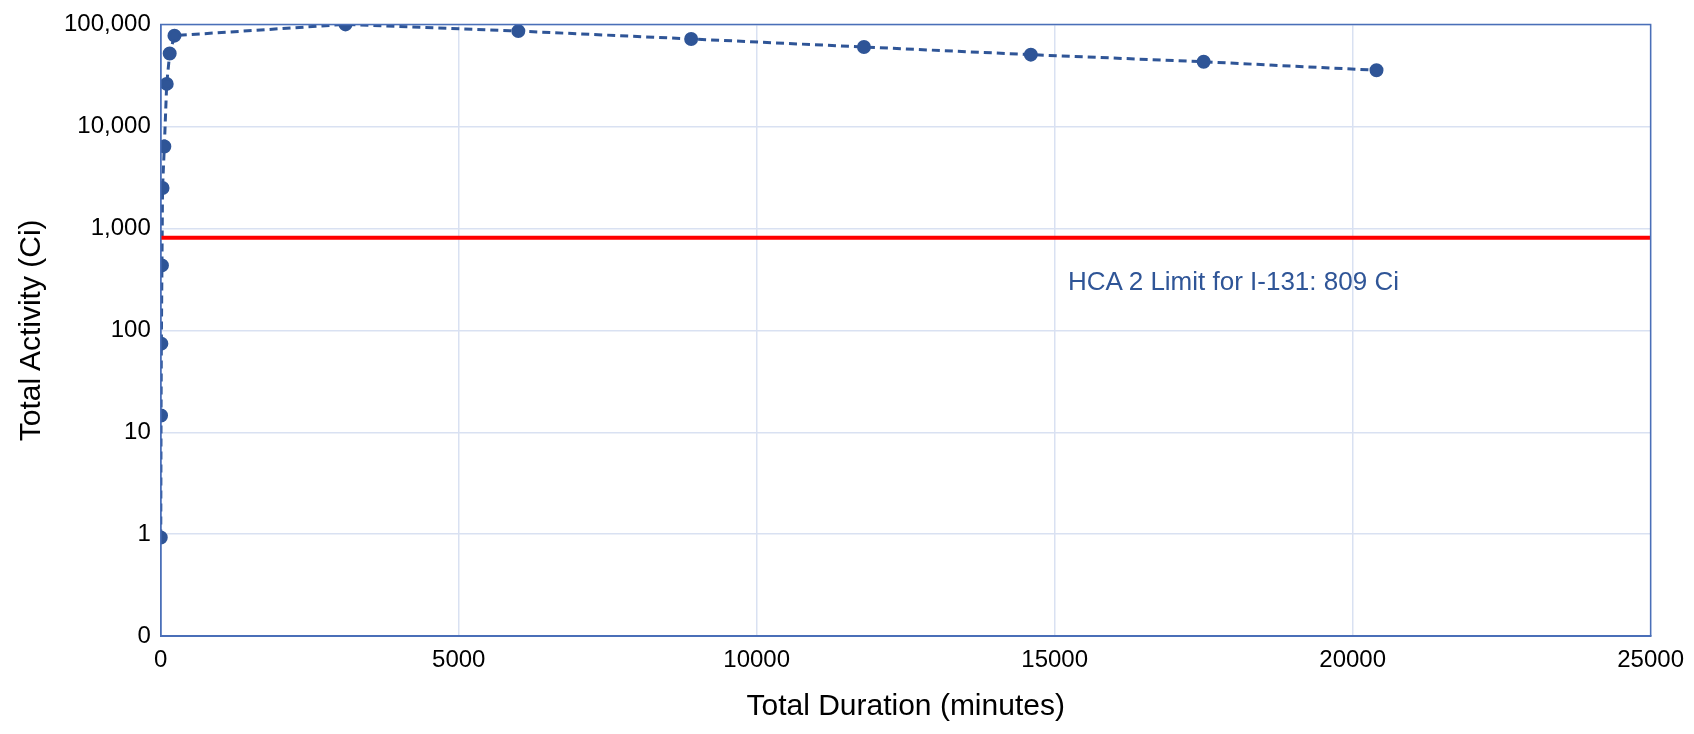  I want to click on y-tick-label: 10, so click(137, 430).